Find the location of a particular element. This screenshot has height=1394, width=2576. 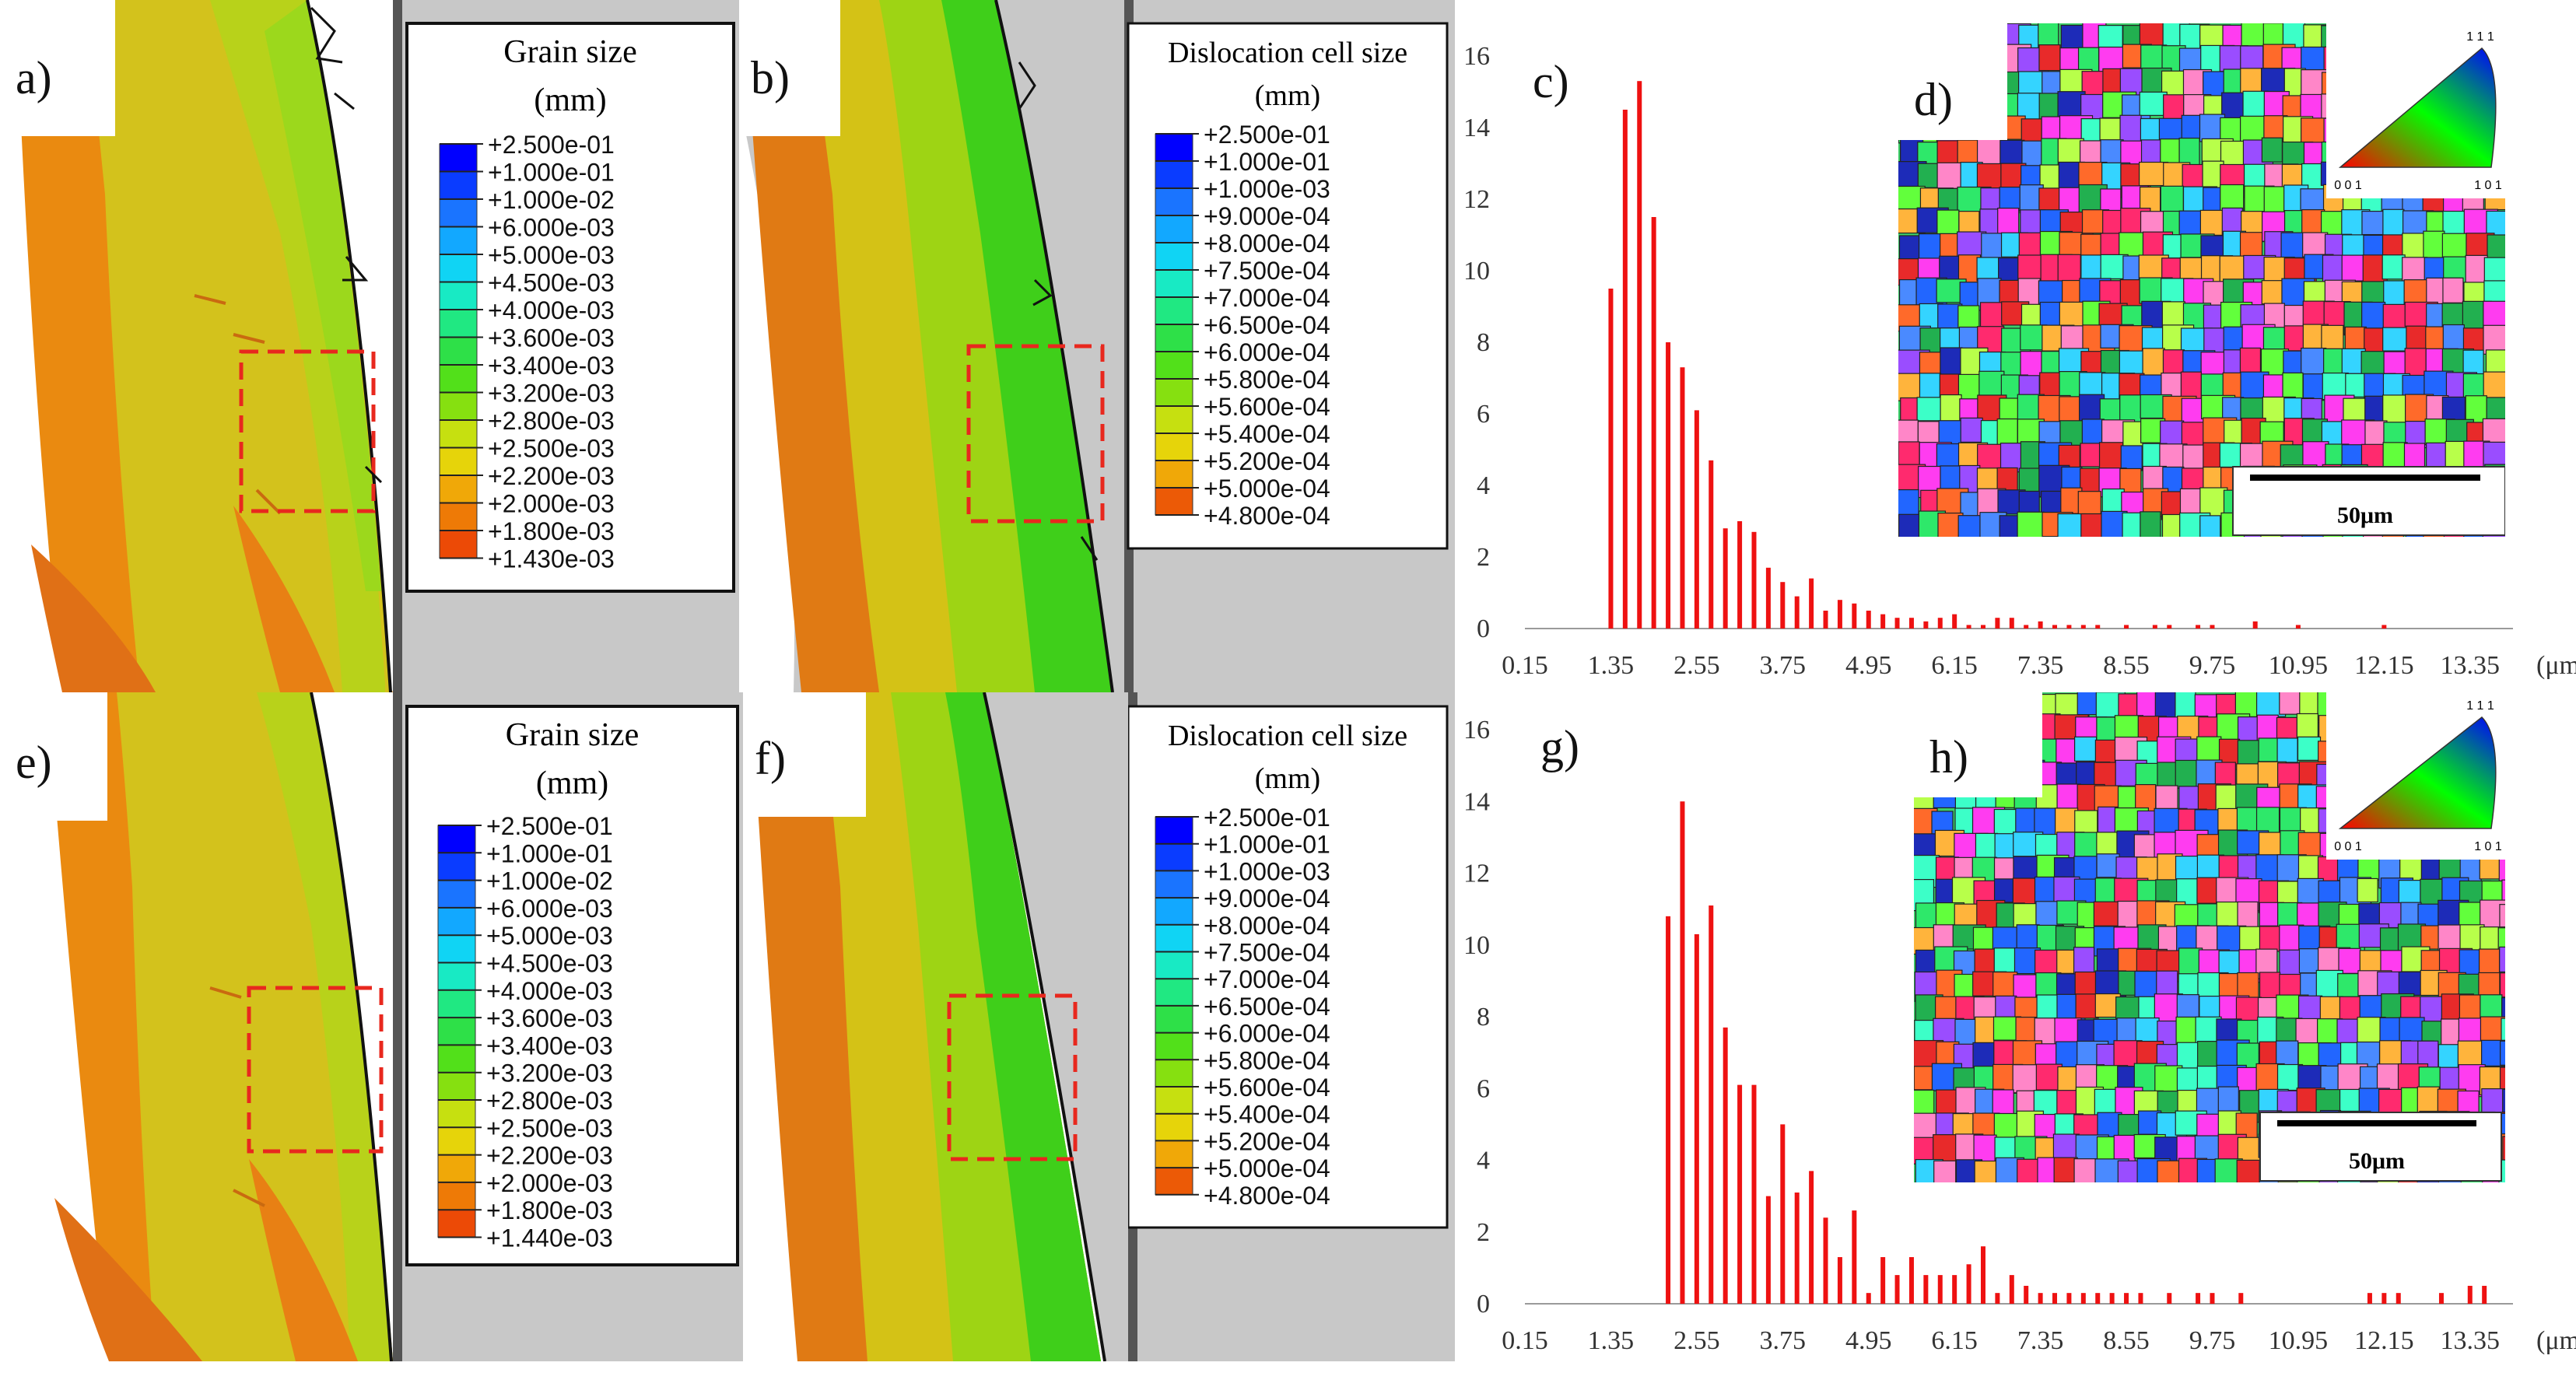

legend-value: +4.800e-04 is located at coordinates (1267, 1196).